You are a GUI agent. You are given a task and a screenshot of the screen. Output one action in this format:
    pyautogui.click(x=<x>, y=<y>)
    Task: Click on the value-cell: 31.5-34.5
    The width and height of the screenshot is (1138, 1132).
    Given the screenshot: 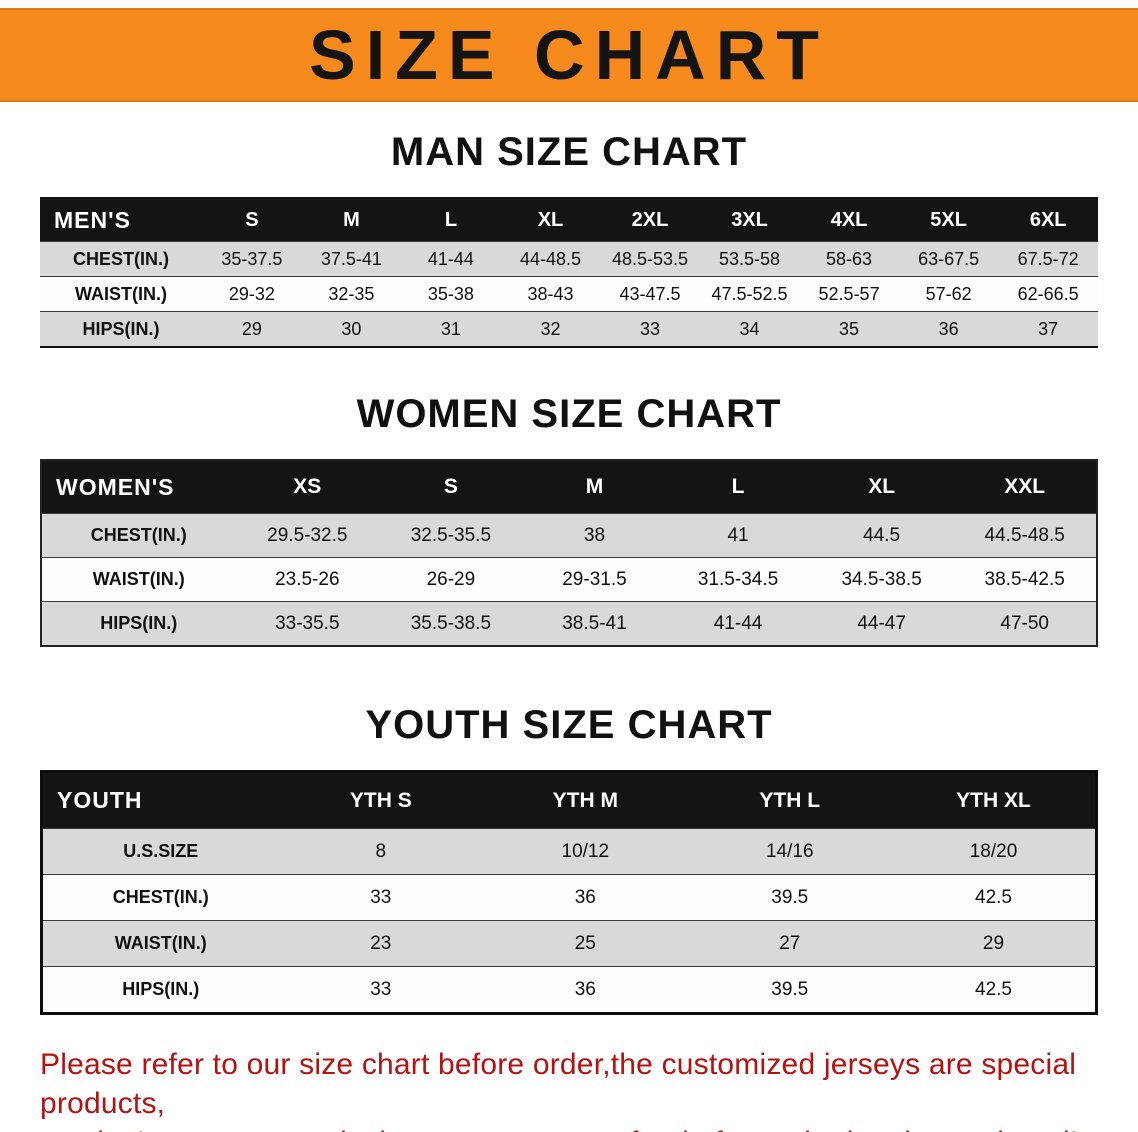 What is the action you would take?
    pyautogui.click(x=738, y=579)
    